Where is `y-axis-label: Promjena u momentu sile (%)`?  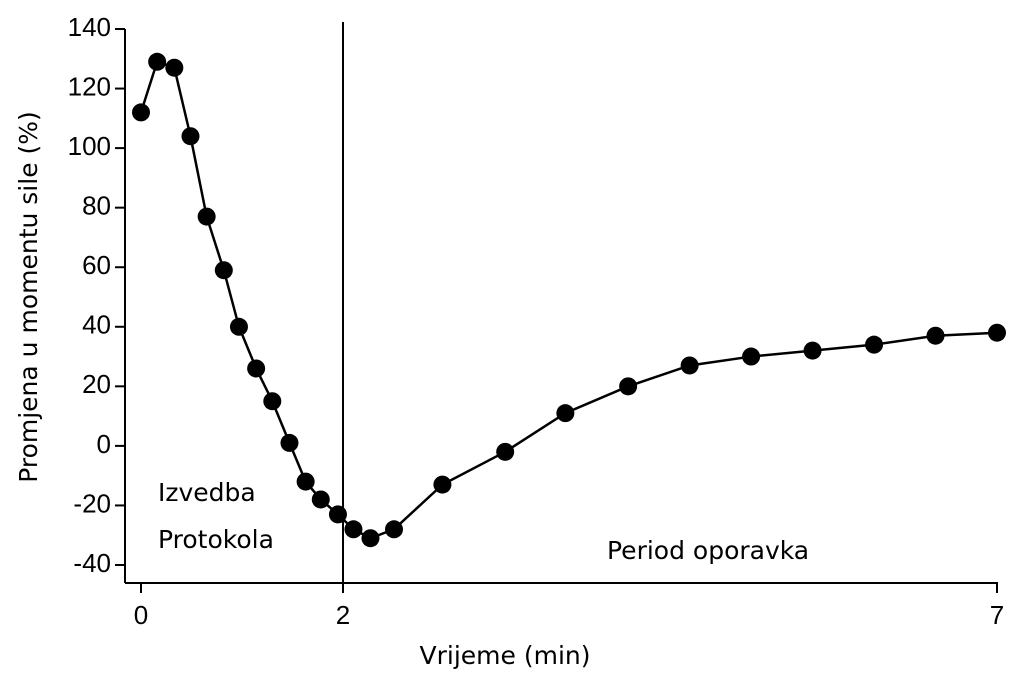
y-axis-label: Promjena u momentu sile (%) is located at coordinates (28, 297).